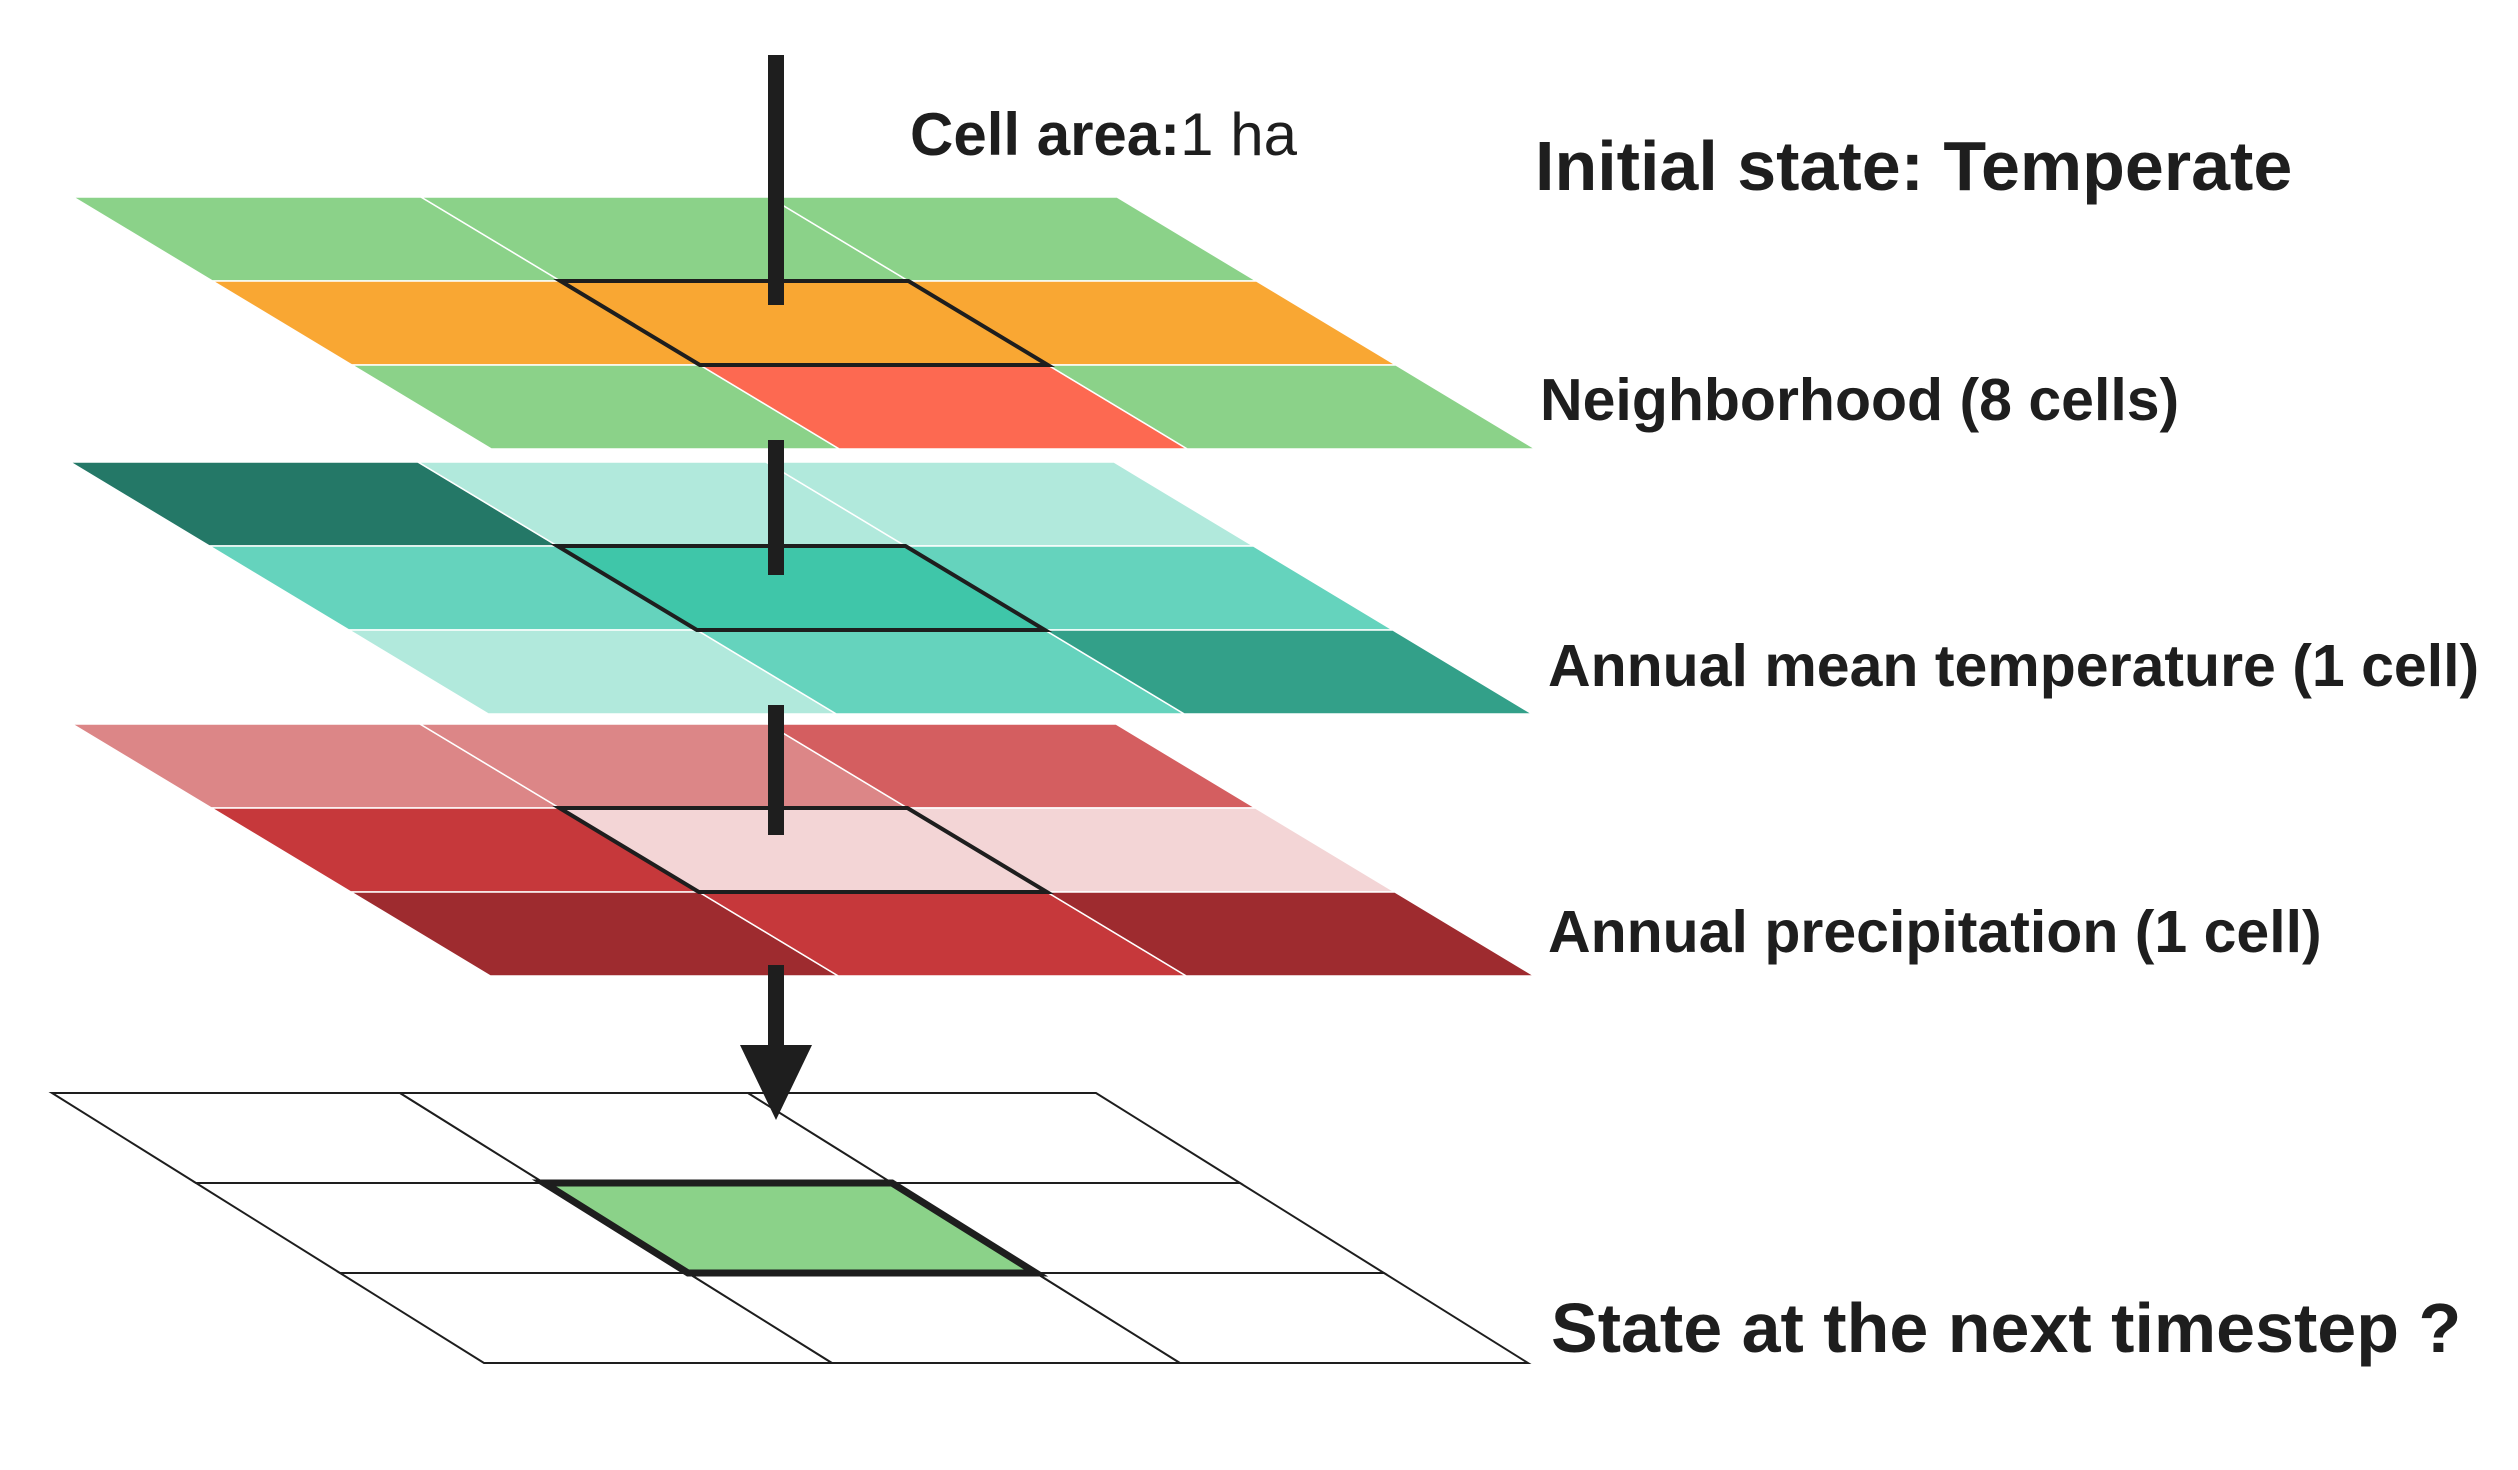 The image size is (2518, 1470). I want to click on temperature-layer, so click(801, 588).